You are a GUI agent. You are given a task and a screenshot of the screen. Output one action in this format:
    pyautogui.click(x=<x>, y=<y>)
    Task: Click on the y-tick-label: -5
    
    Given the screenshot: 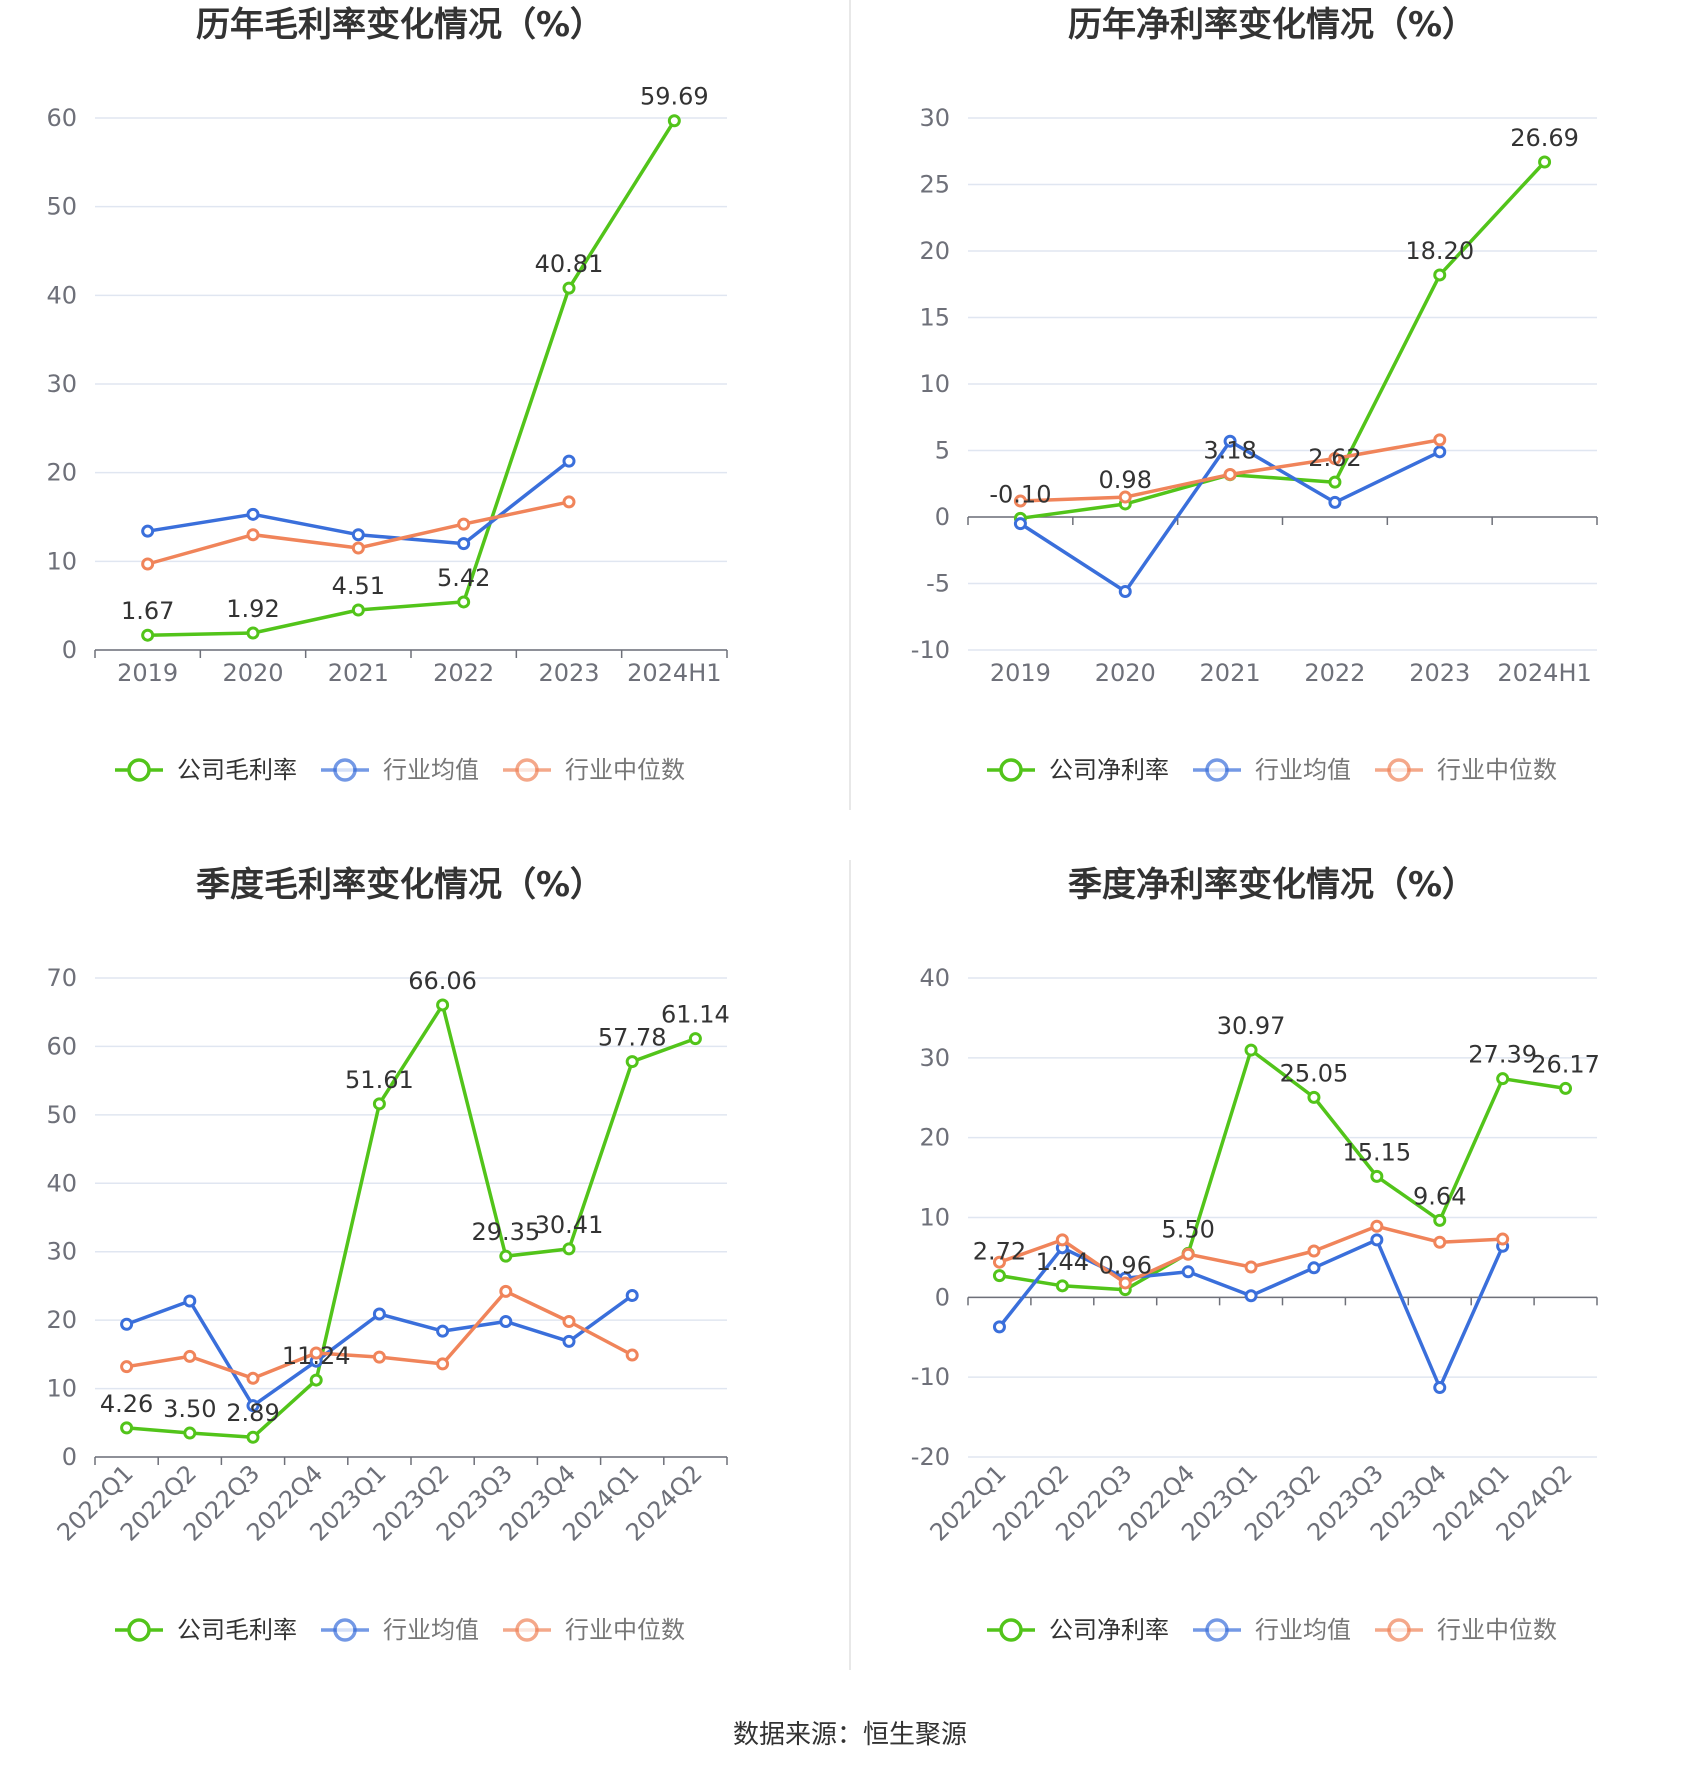 What is the action you would take?
    pyautogui.click(x=938, y=584)
    